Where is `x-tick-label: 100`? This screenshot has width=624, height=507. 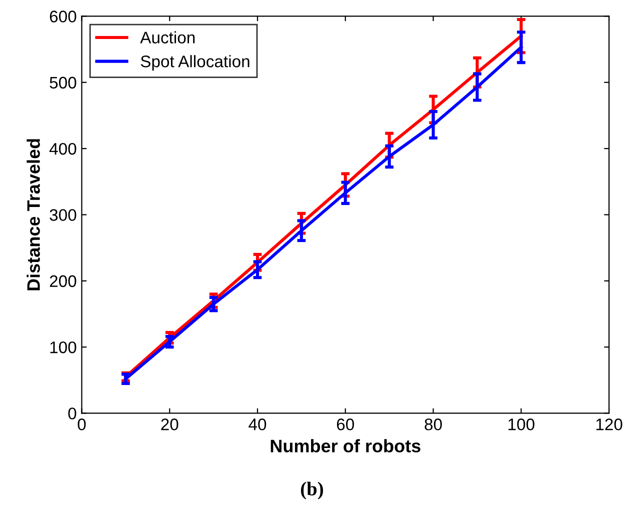
x-tick-label: 100 is located at coordinates (521, 424).